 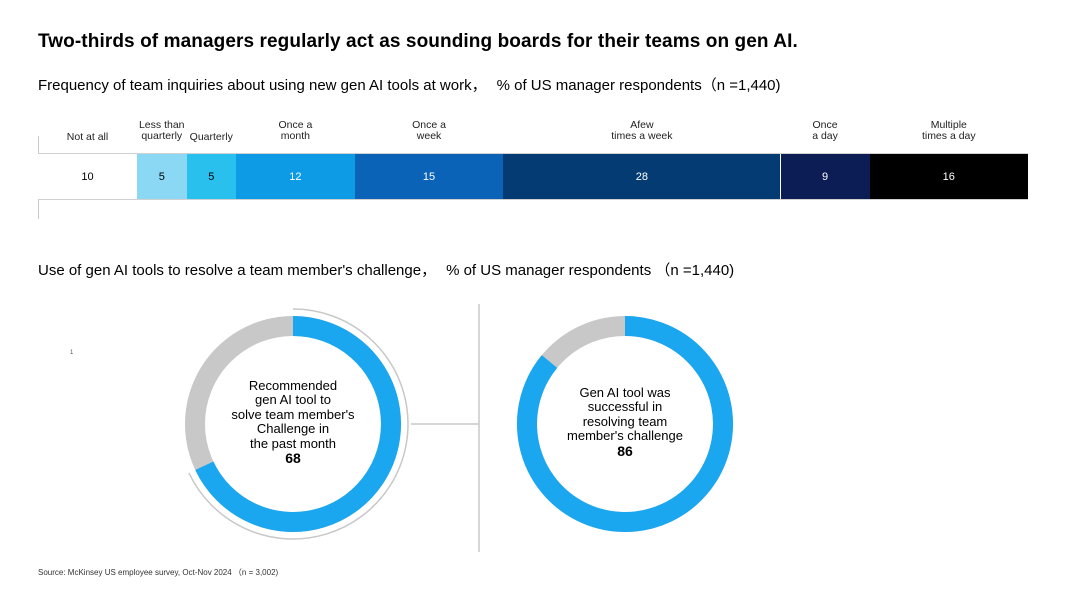 What do you see at coordinates (293, 428) in the screenshot?
I see `donut-label-line: Challenge in` at bounding box center [293, 428].